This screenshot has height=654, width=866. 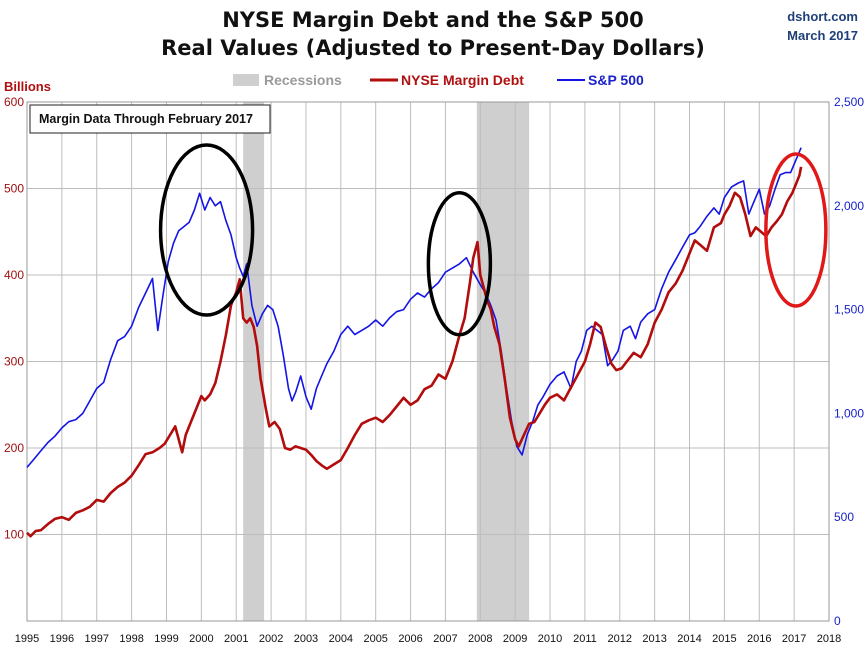 What do you see at coordinates (246, 80) in the screenshot?
I see `legend-swatch-recessions` at bounding box center [246, 80].